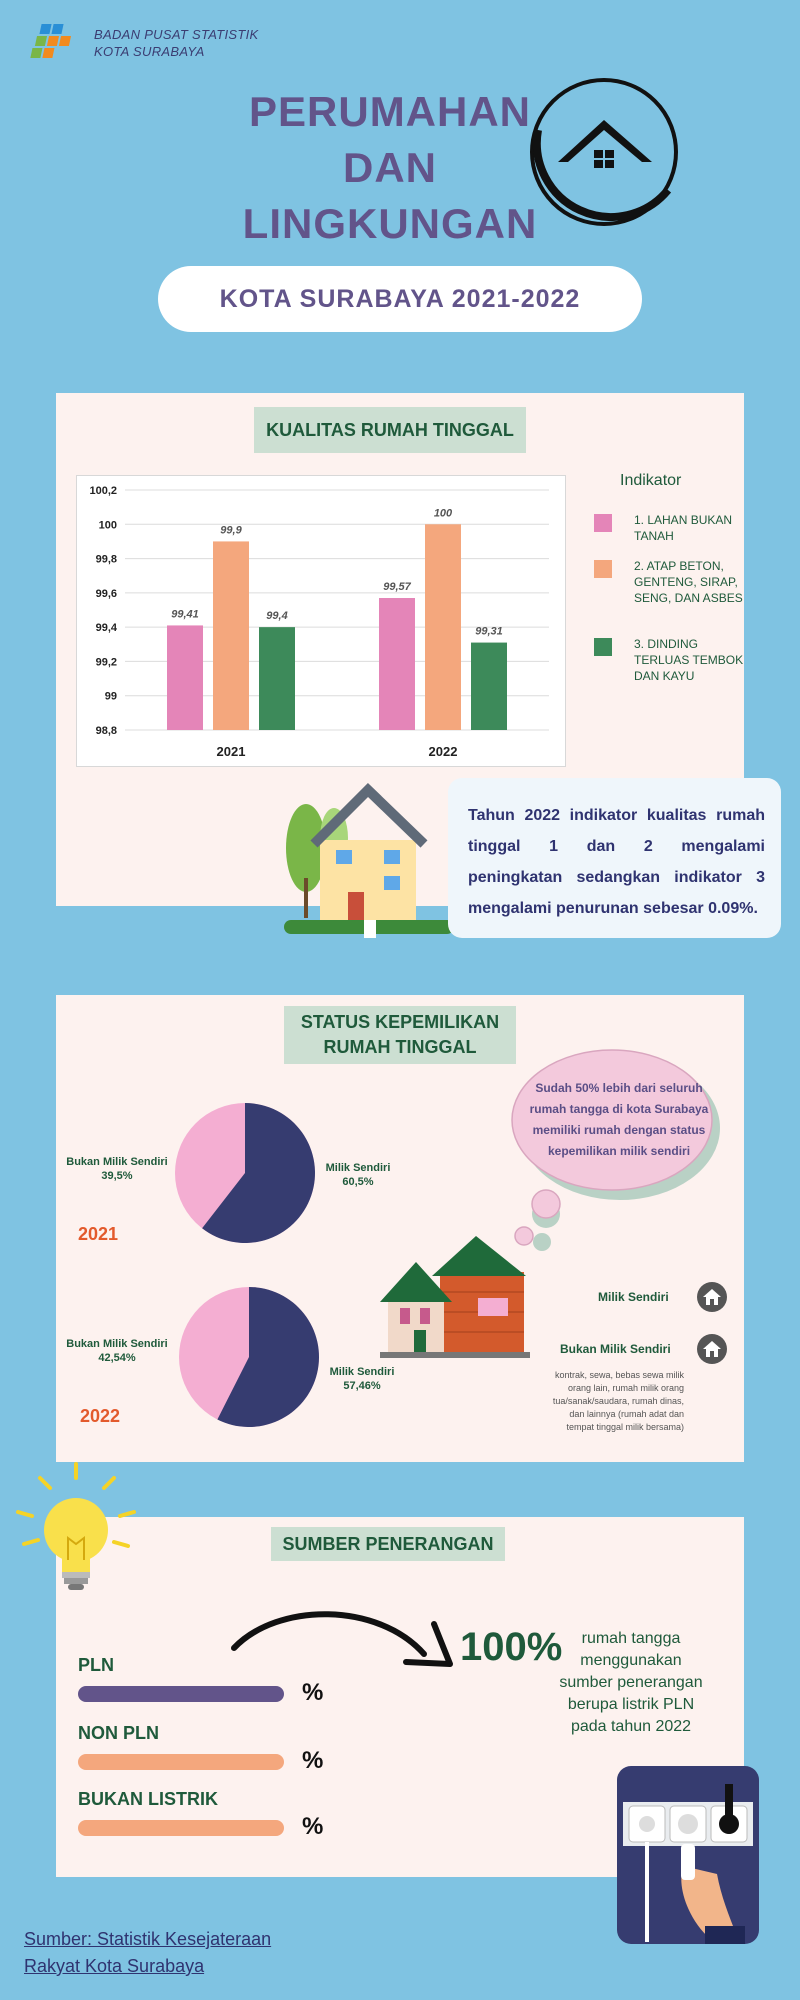 The width and height of the screenshot is (800, 2000). What do you see at coordinates (400, 1047) in the screenshot?
I see `ownership-title-line2: RUMAH TINGGAL` at bounding box center [400, 1047].